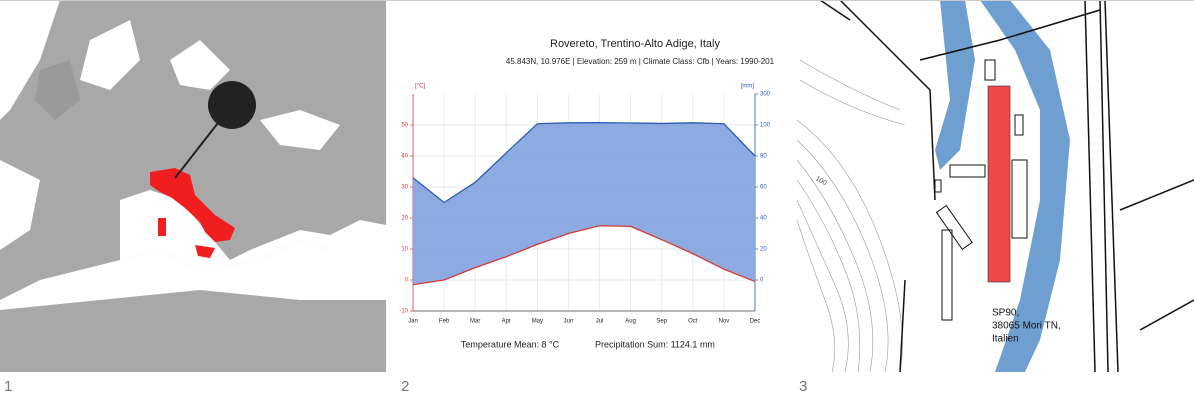 This screenshot has width=1194, height=398. Describe the element at coordinates (763, 157) in the screenshot. I see `y2-tick-label: 80` at that location.